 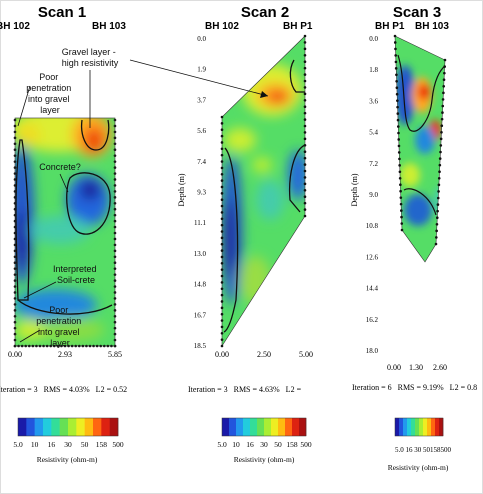 I want to click on gravel-layer-arrow-right, so click(x=199, y=78).